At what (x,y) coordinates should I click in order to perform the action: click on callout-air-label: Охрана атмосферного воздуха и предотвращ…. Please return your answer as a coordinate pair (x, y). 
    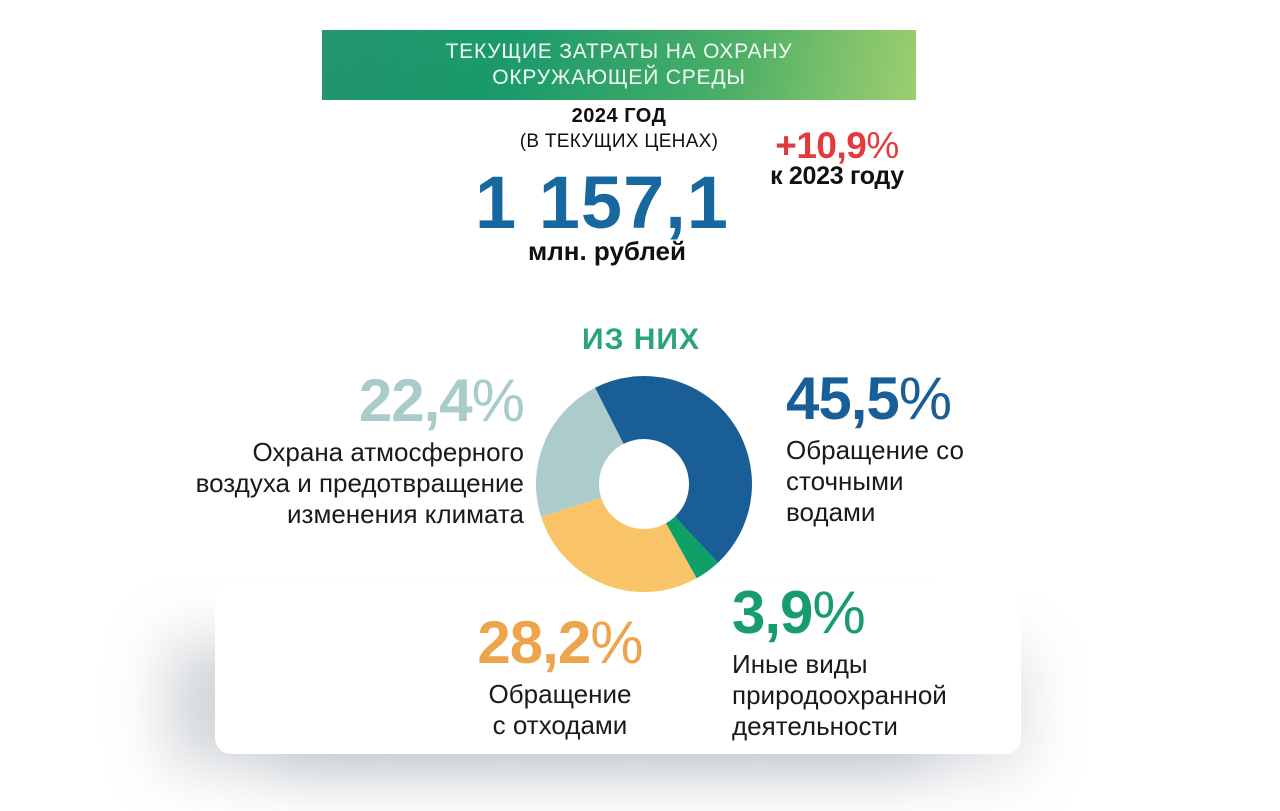
    Looking at the image, I should click on (359, 483).